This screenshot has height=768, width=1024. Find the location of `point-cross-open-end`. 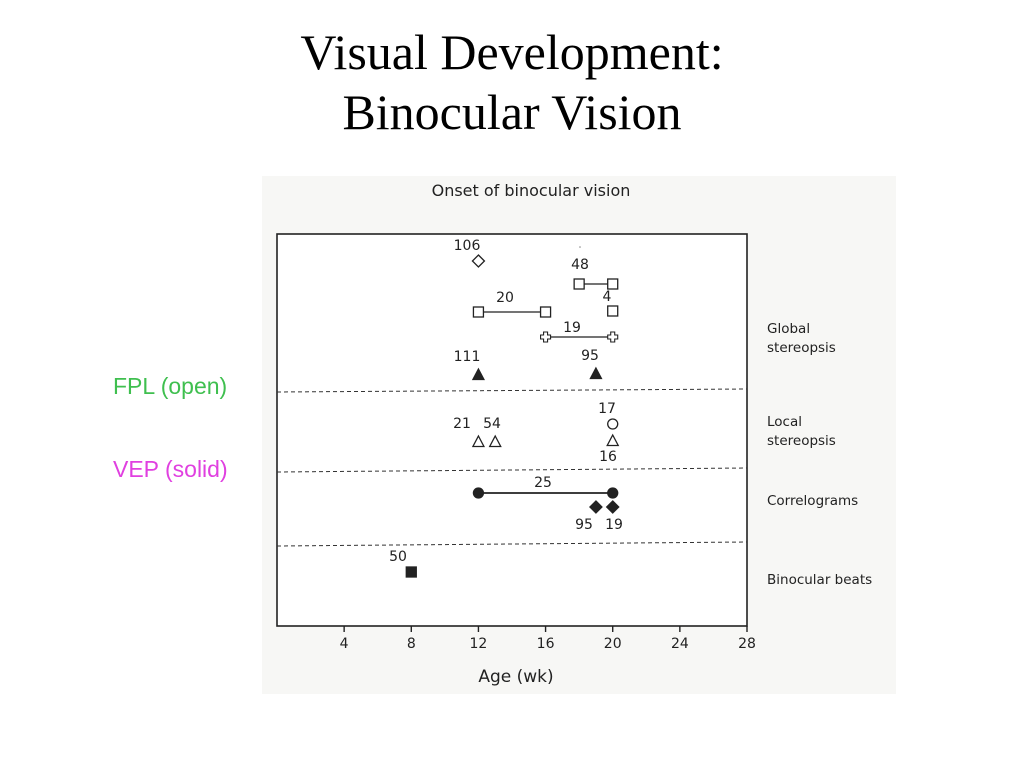

point-cross-open-end is located at coordinates (613, 337).